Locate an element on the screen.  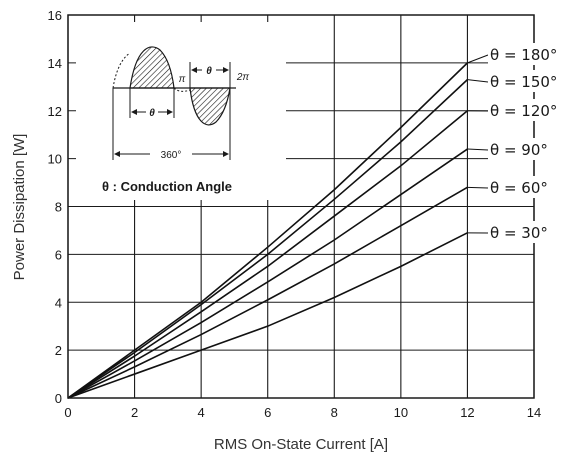
y-tick-label: 0 is located at coordinates (58, 398).